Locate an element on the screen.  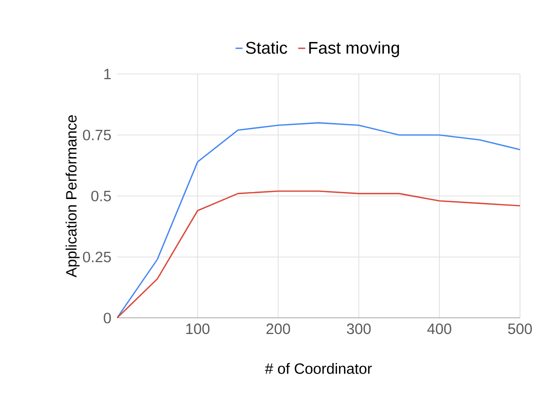
x-tick-label: 500 is located at coordinates (520, 329).